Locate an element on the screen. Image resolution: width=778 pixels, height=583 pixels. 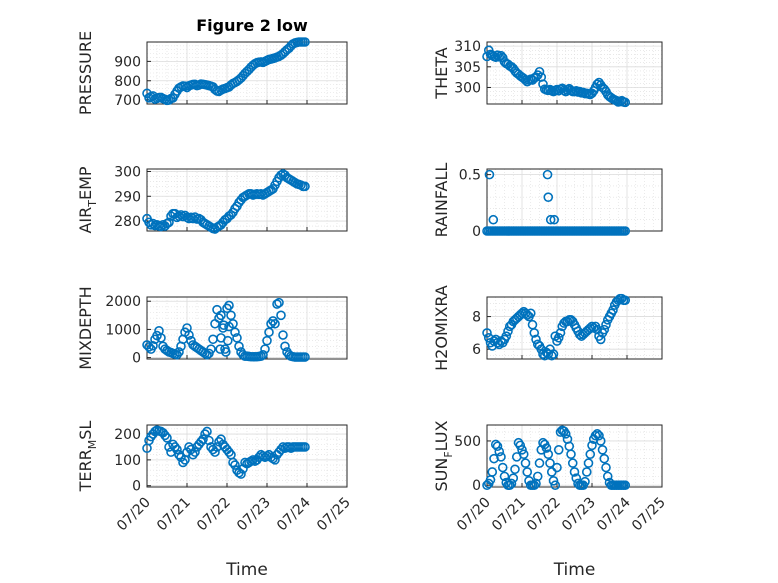
h2omixra-axes-frame is located at coordinates (574, 328).